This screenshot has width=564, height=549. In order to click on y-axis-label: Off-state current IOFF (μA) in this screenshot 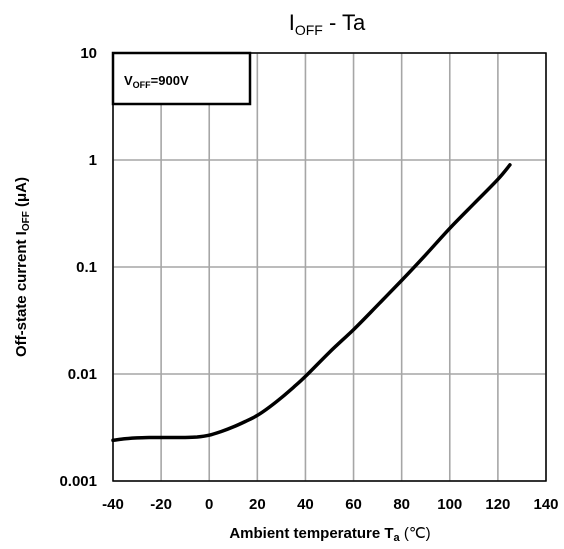, I will do `click(22, 267)`.